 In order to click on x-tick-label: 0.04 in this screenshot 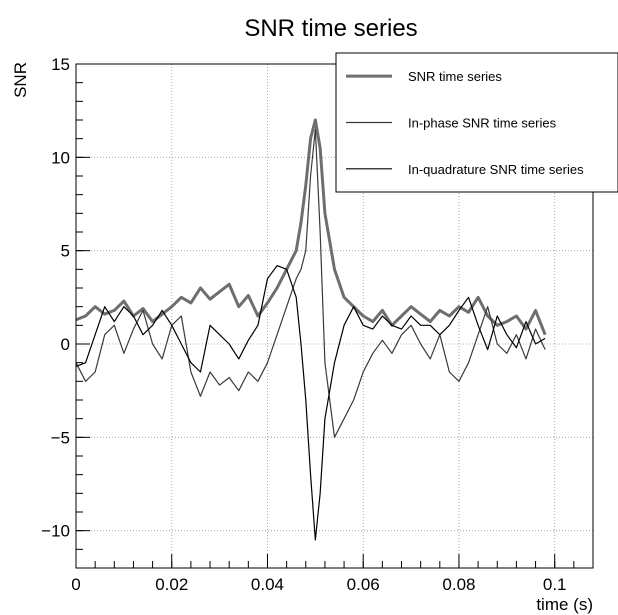, I will do `click(267, 584)`.